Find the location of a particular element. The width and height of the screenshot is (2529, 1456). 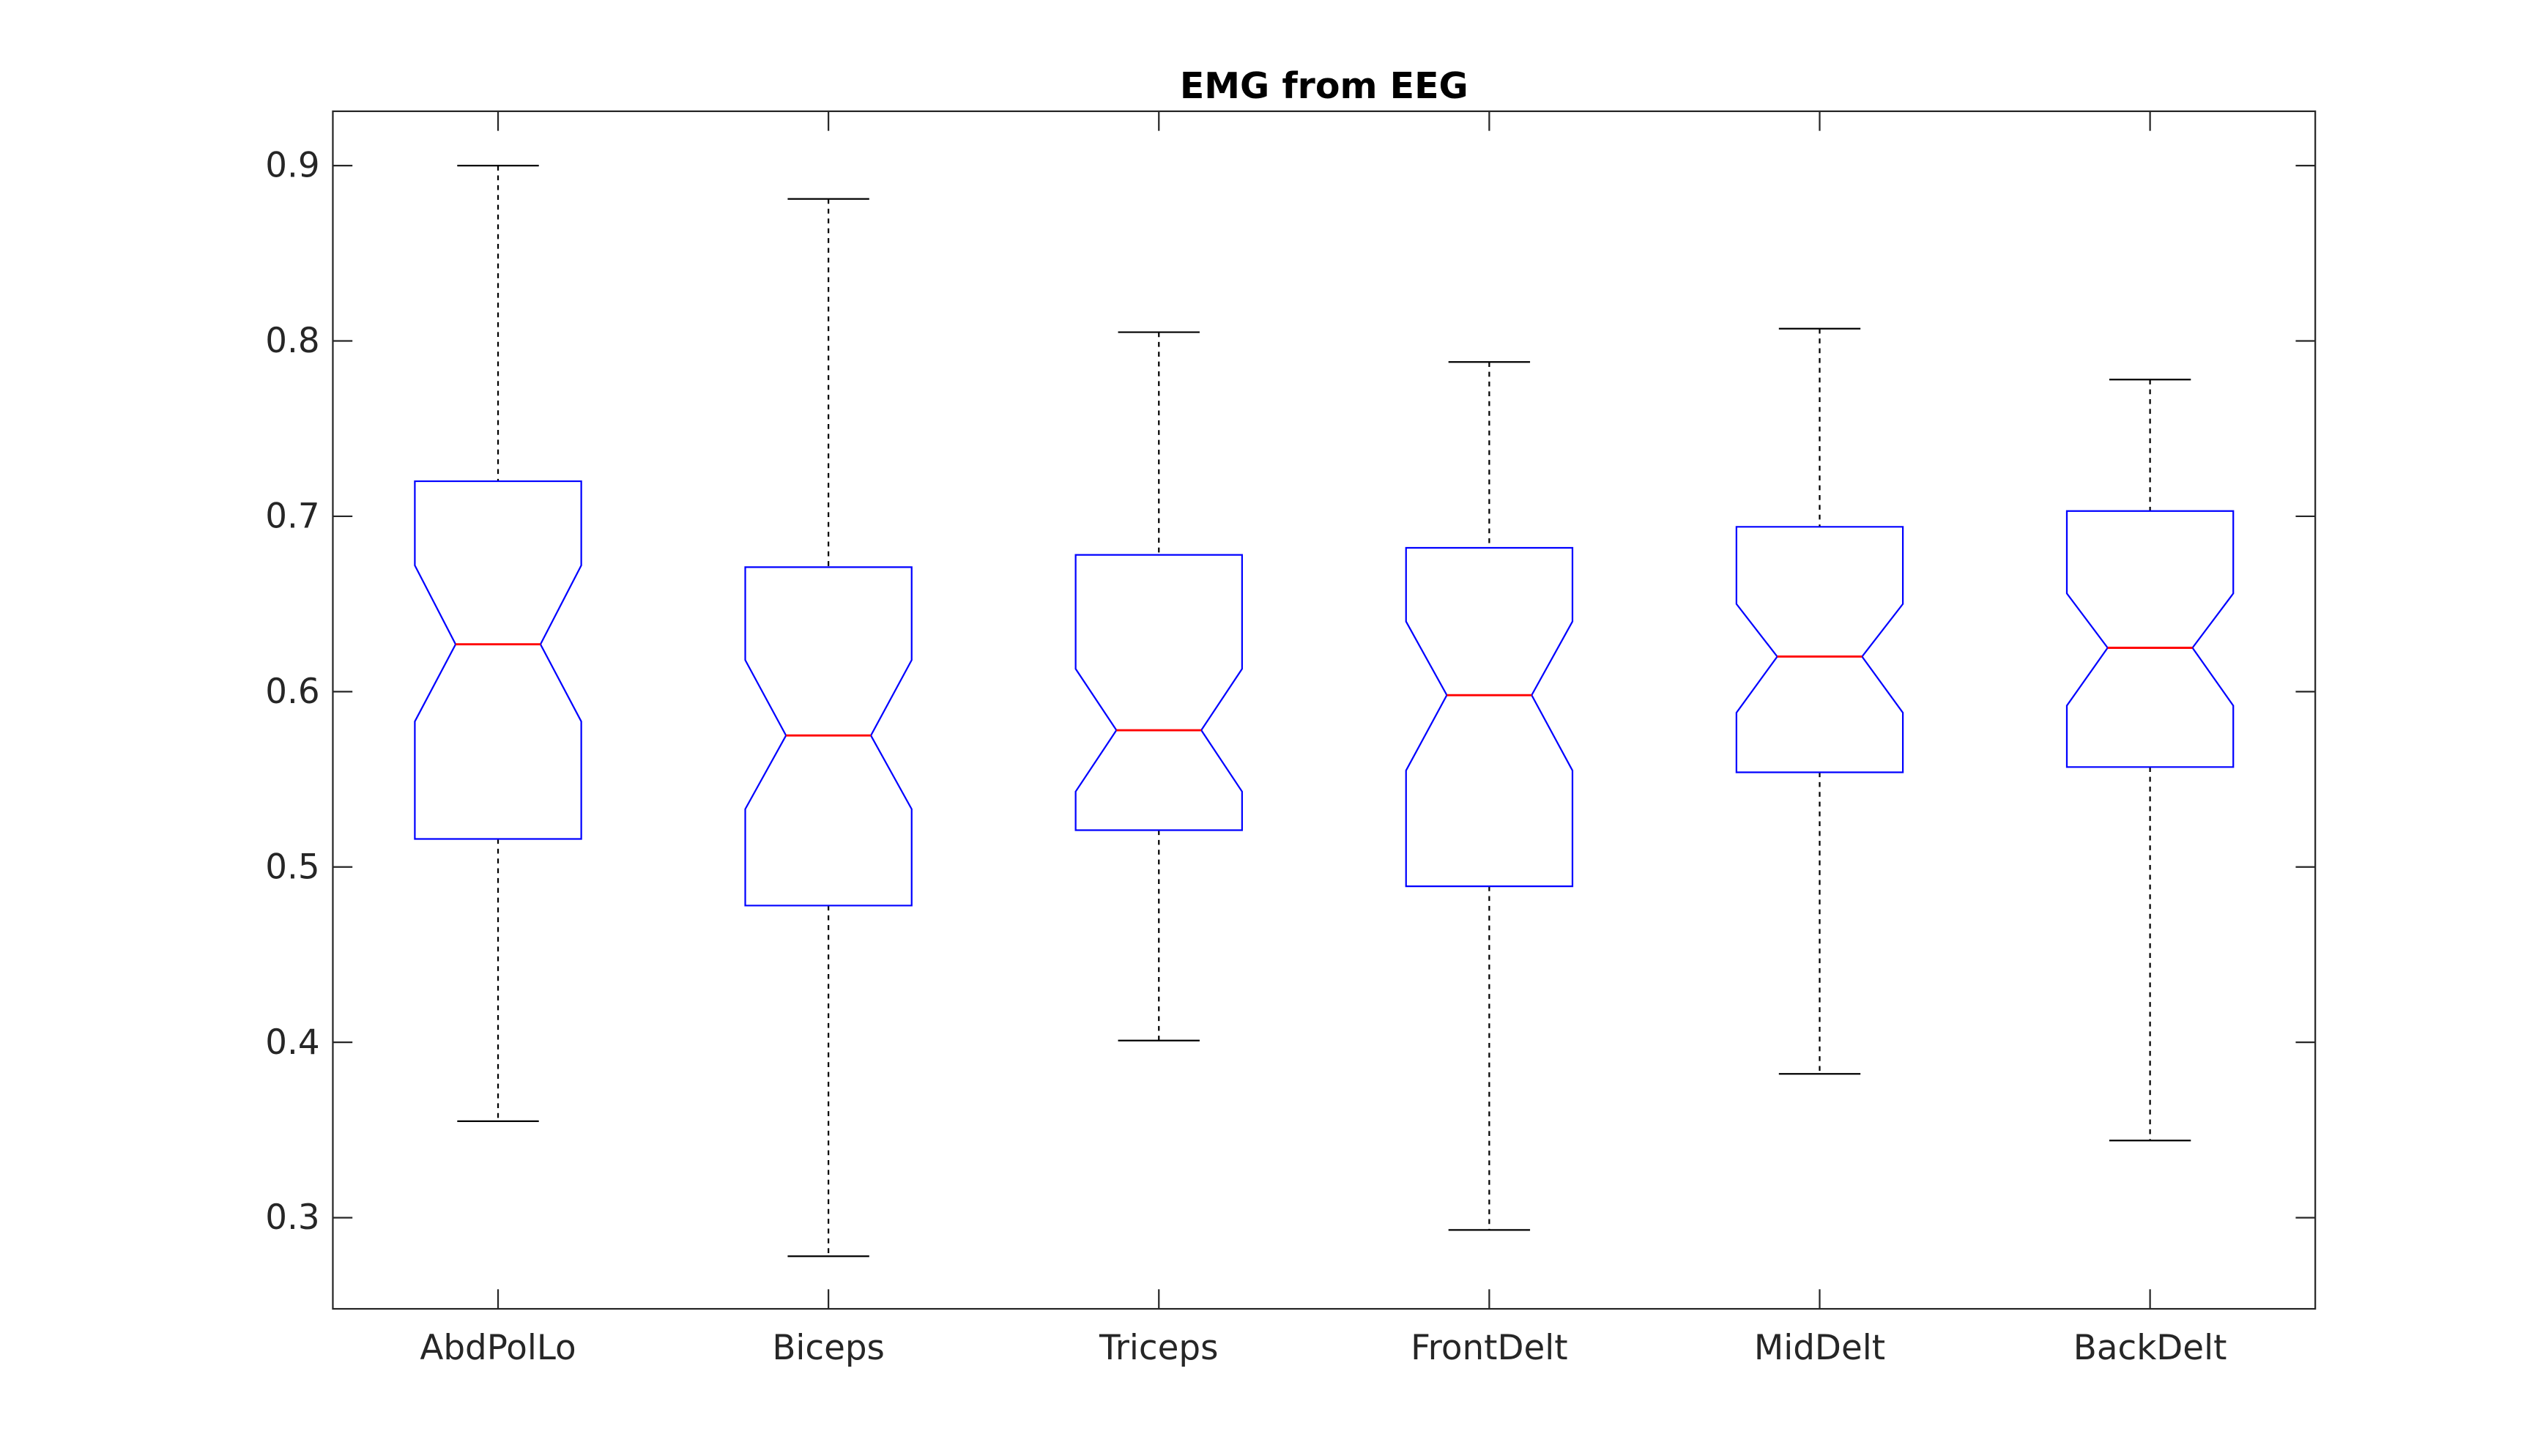

x-tick-label: BackDelt is located at coordinates (2150, 1348).